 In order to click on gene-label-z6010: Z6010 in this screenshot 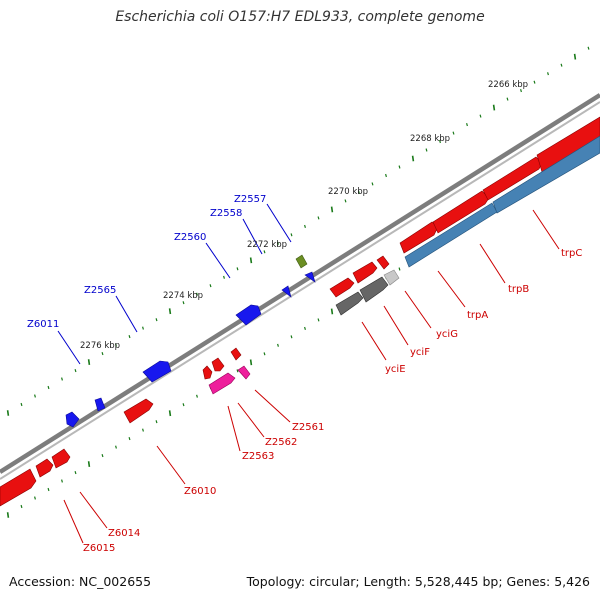, I will do `click(200, 491)`.